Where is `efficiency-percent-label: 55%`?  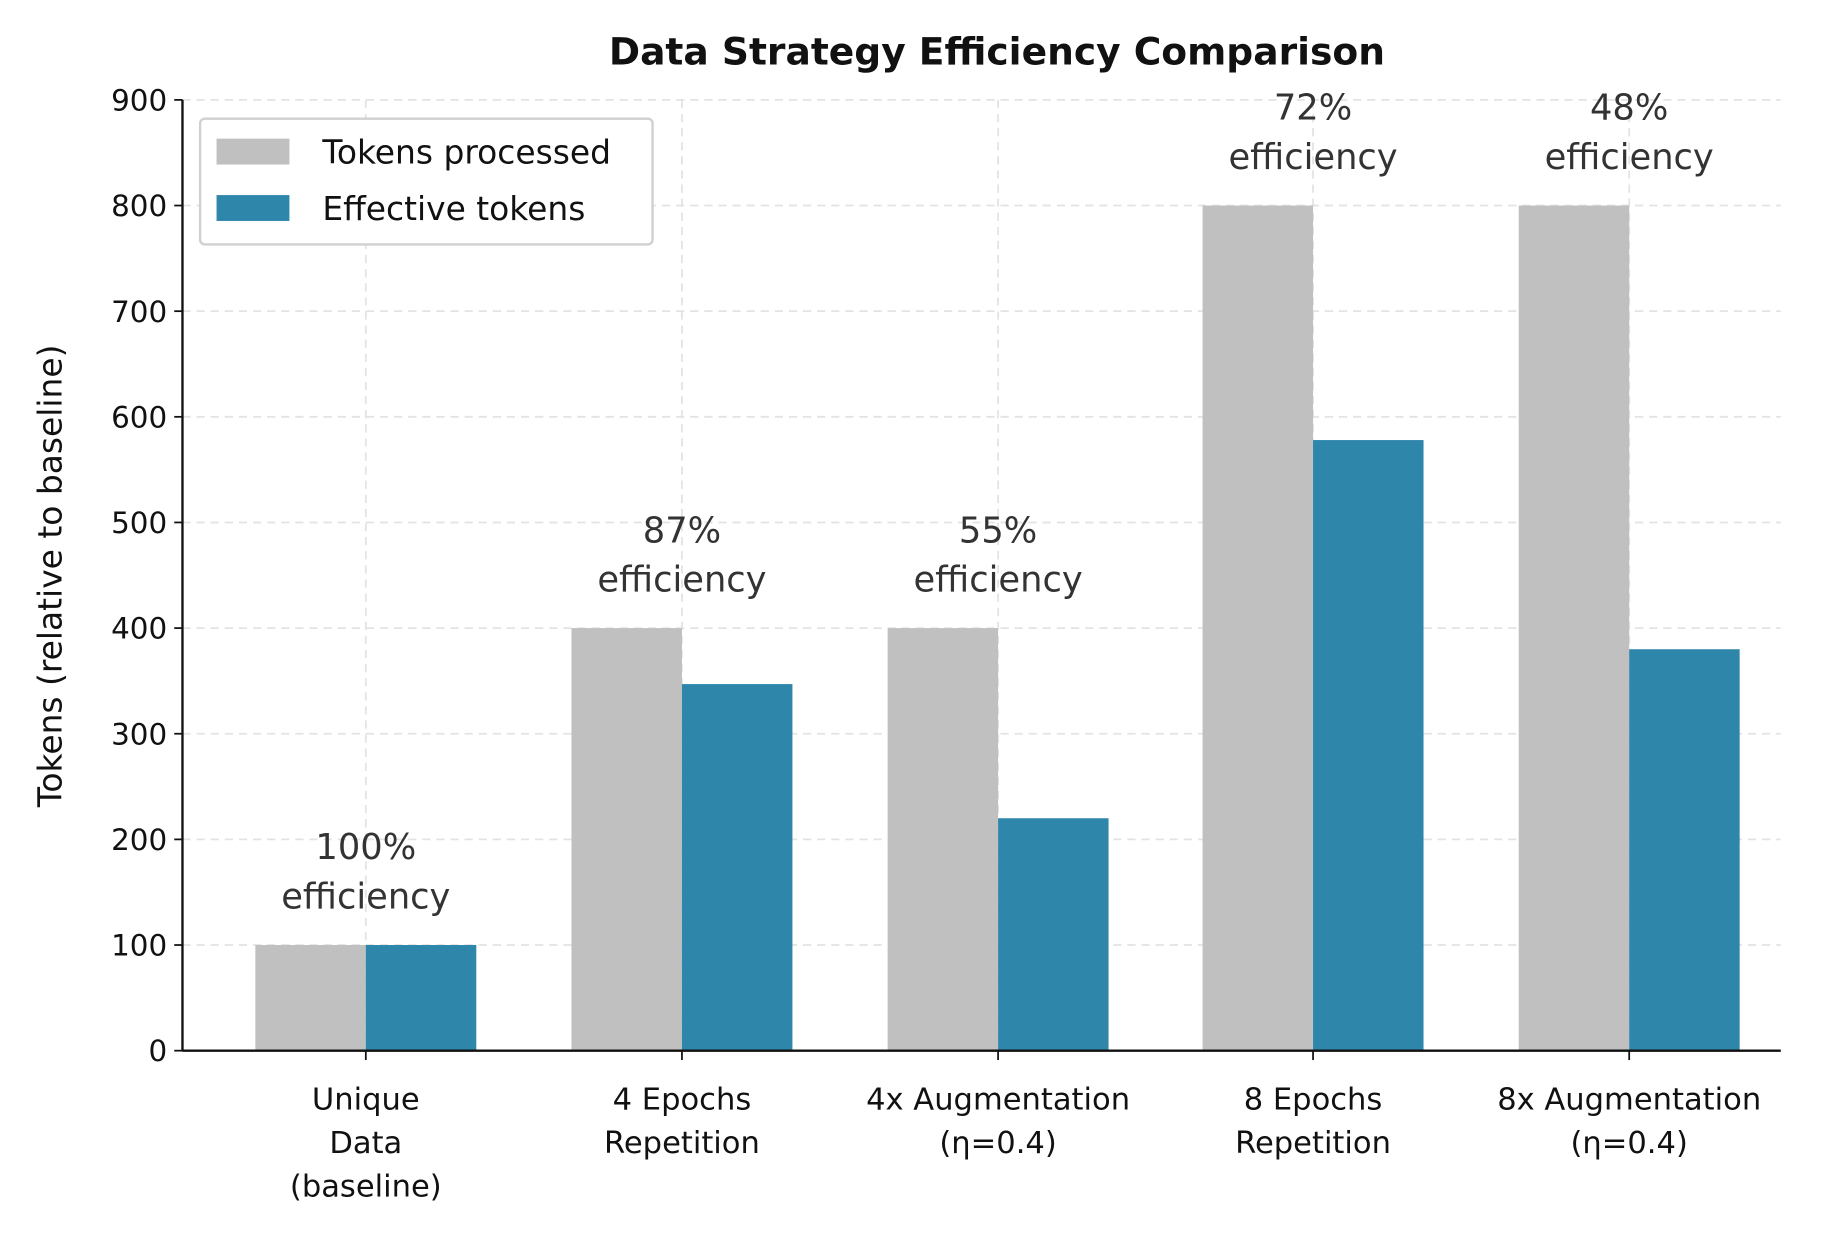 efficiency-percent-label: 55% is located at coordinates (998, 530).